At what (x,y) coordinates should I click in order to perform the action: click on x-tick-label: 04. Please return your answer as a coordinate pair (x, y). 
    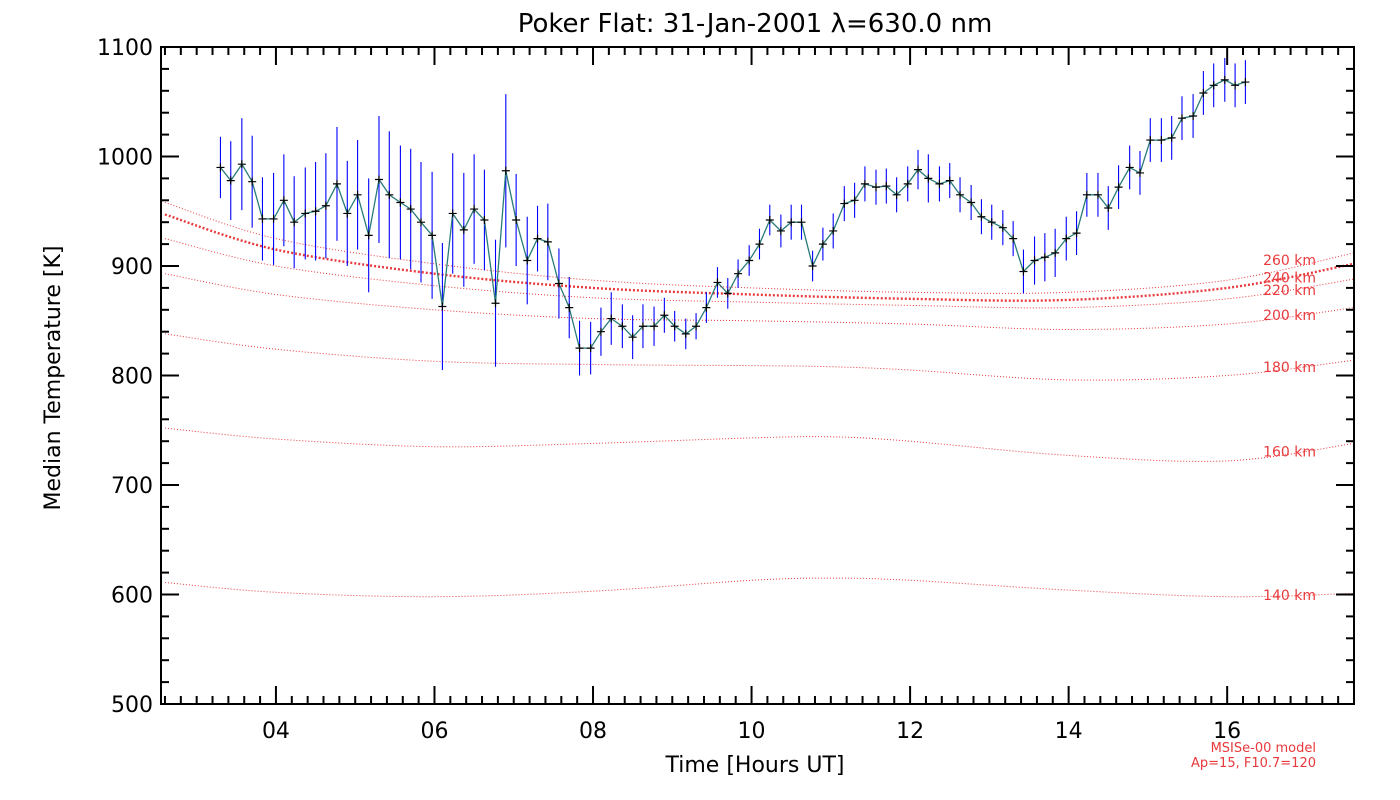
    Looking at the image, I should click on (276, 731).